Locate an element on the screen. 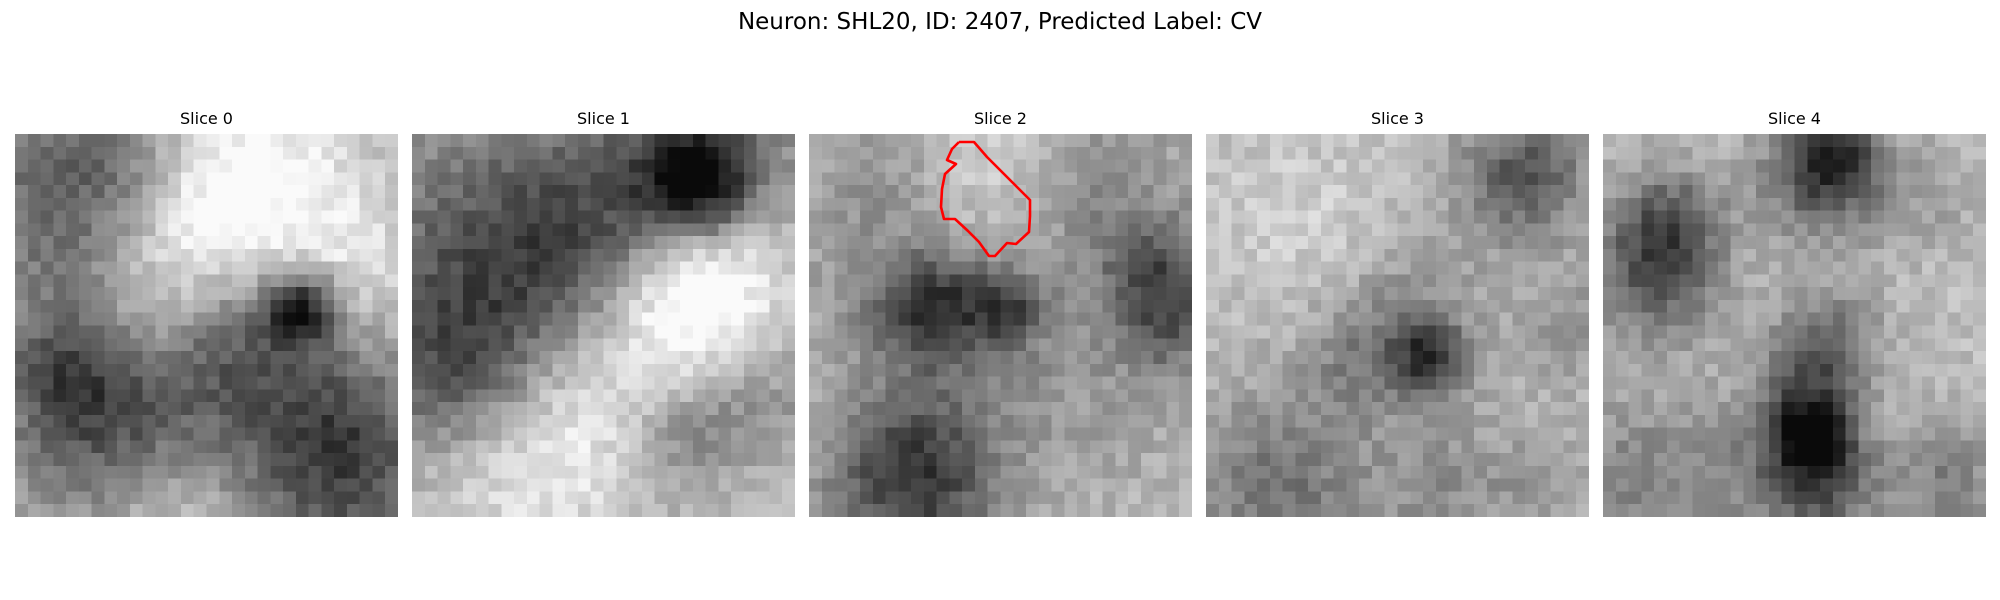 This screenshot has height=600, width=2000. slice-panel-3: Slice 3 is located at coordinates (1397, 313).